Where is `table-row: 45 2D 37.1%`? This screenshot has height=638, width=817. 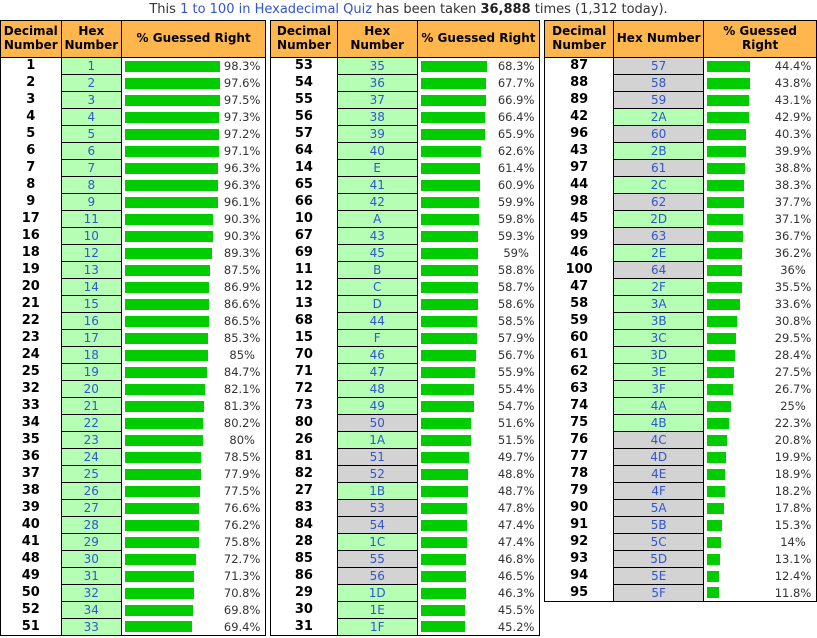 table-row: 45 2D 37.1% is located at coordinates (681, 219).